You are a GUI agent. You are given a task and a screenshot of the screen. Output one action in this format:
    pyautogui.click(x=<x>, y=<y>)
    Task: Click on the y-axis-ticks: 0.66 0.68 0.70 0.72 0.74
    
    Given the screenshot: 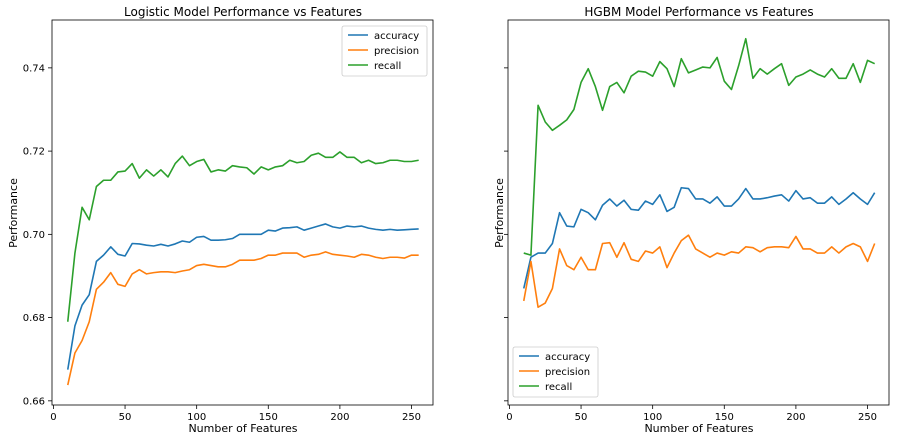 What is the action you would take?
    pyautogui.click(x=37, y=235)
    